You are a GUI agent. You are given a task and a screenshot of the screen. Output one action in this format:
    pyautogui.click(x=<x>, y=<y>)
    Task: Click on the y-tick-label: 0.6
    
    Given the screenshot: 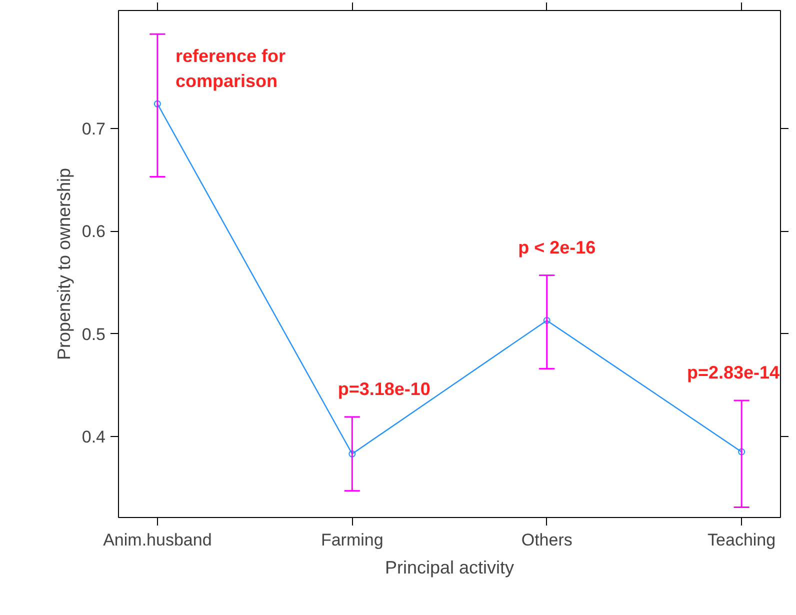 What is the action you would take?
    pyautogui.click(x=94, y=232)
    